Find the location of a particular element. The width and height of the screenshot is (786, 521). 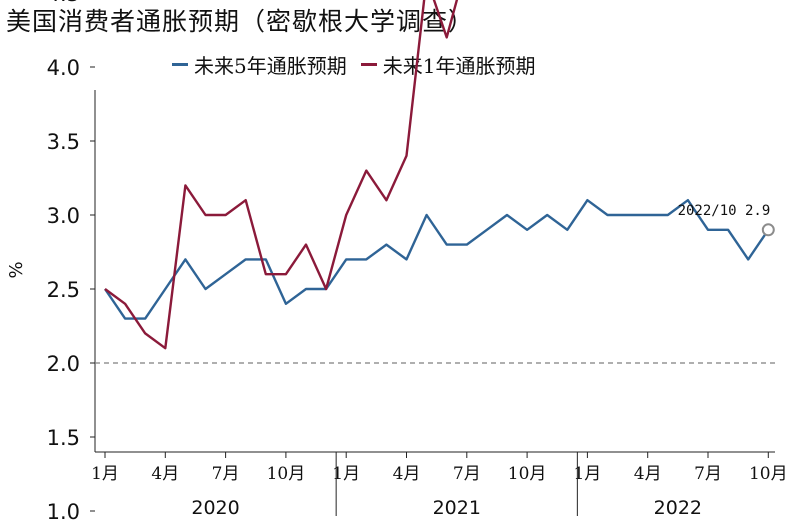

y-tick-label: 1.5 is located at coordinates (63, 438).